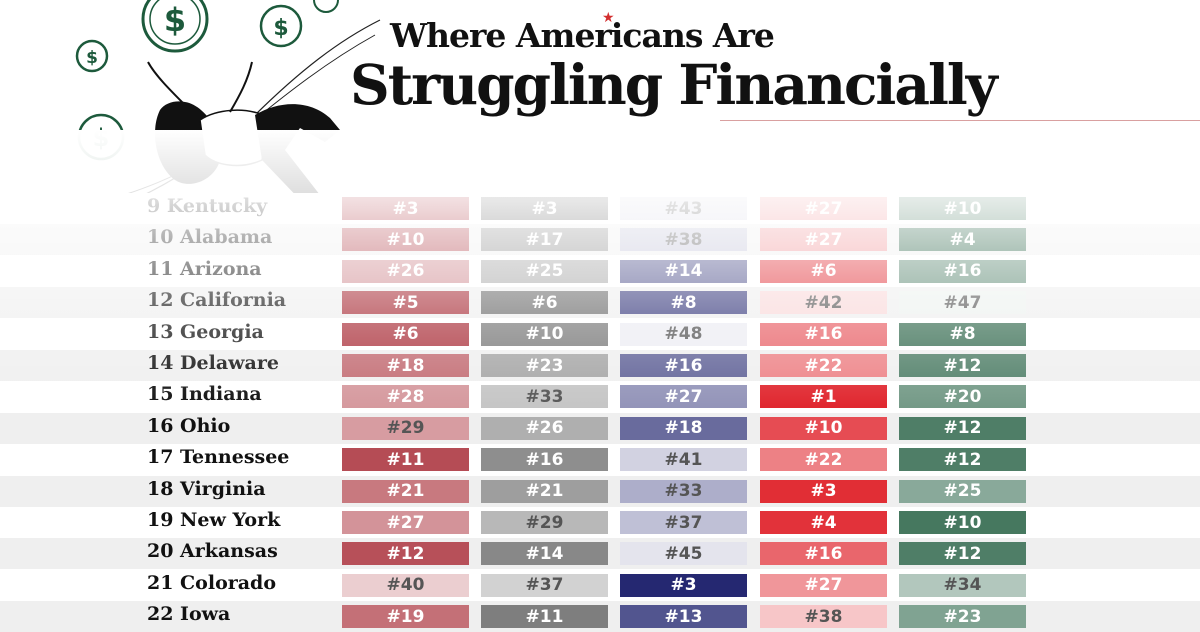 The height and width of the screenshot is (632, 1200). I want to click on state-rank-label: 12 California, so click(217, 300).